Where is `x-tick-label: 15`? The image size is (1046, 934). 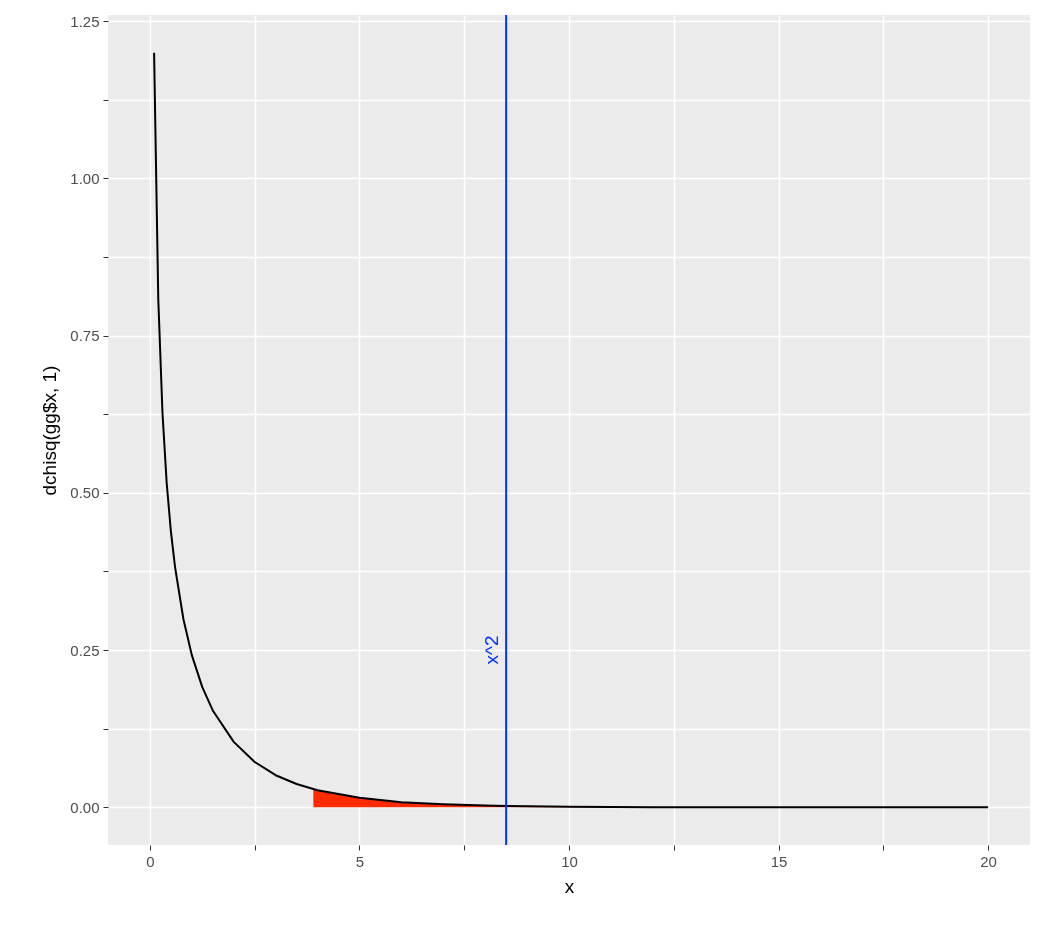 x-tick-label: 15 is located at coordinates (779, 861).